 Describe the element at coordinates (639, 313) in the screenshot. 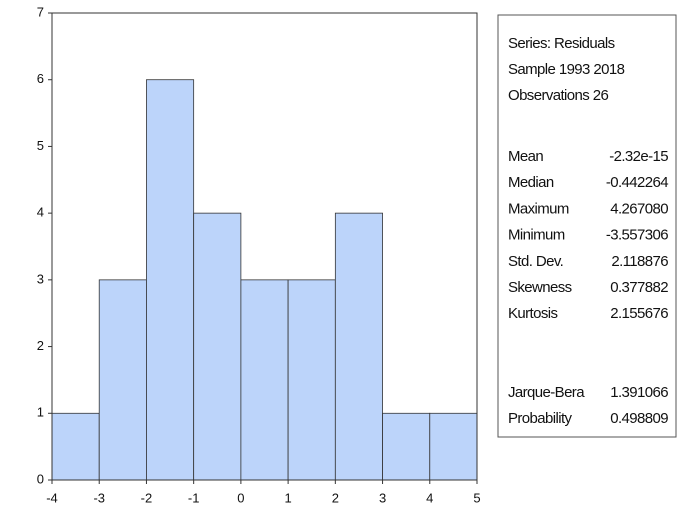

I see `stat-value: 2.155676` at that location.